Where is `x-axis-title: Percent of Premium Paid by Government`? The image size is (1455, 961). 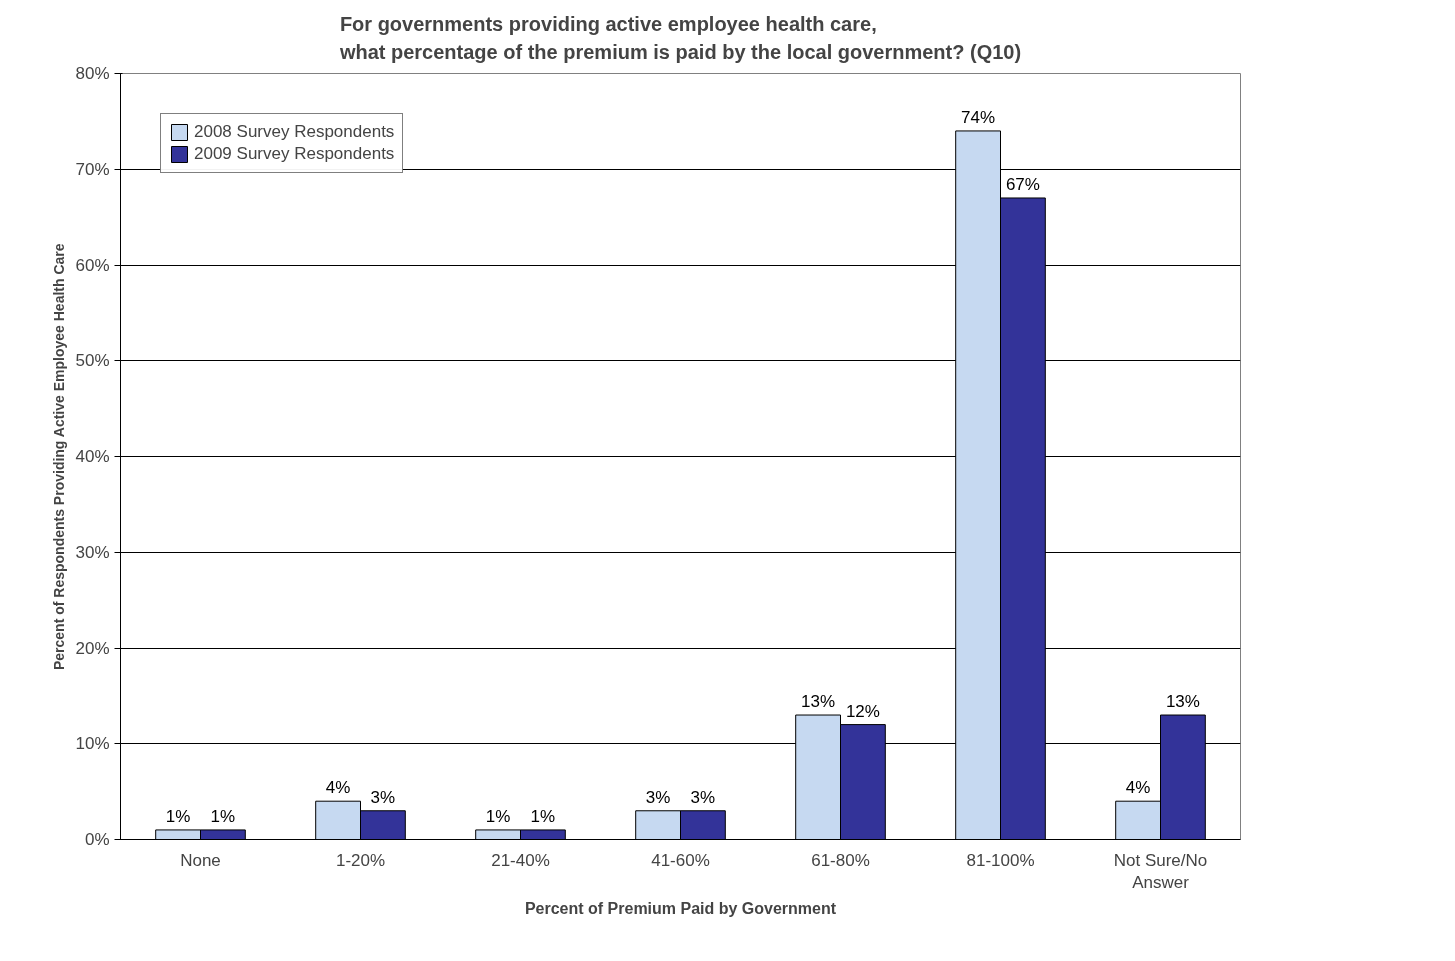
x-axis-title: Percent of Premium Paid by Government is located at coordinates (680, 909).